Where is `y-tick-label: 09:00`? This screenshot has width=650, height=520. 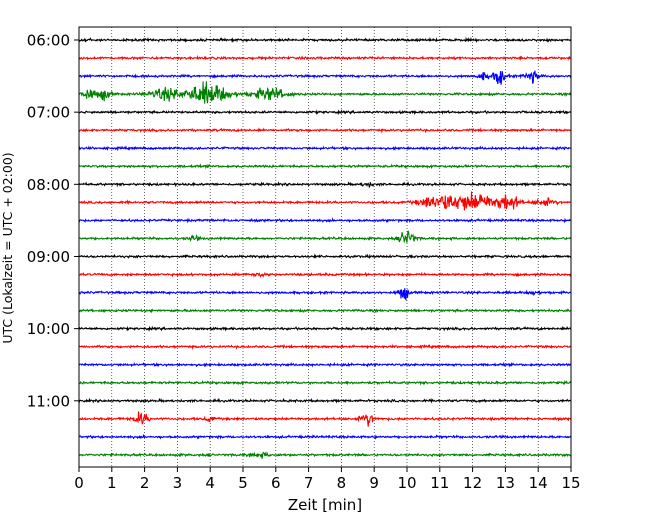
y-tick-label: 09:00 is located at coordinates (48, 257).